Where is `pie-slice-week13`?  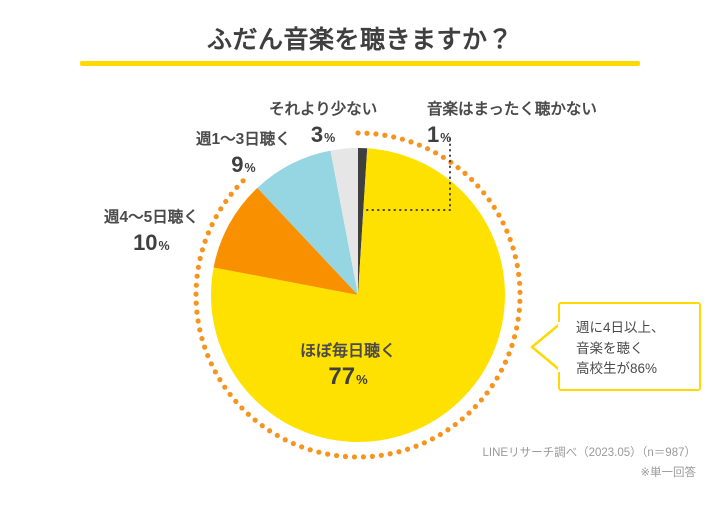
pie-slice-week13 is located at coordinates (307, 222).